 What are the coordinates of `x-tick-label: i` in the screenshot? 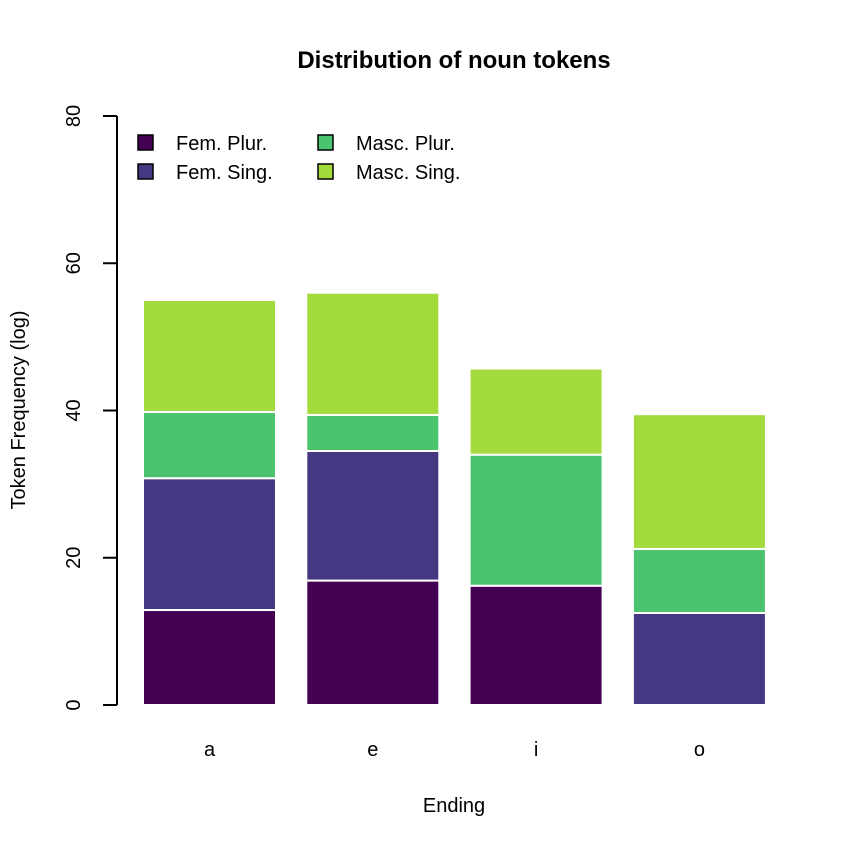 It's located at (536, 750).